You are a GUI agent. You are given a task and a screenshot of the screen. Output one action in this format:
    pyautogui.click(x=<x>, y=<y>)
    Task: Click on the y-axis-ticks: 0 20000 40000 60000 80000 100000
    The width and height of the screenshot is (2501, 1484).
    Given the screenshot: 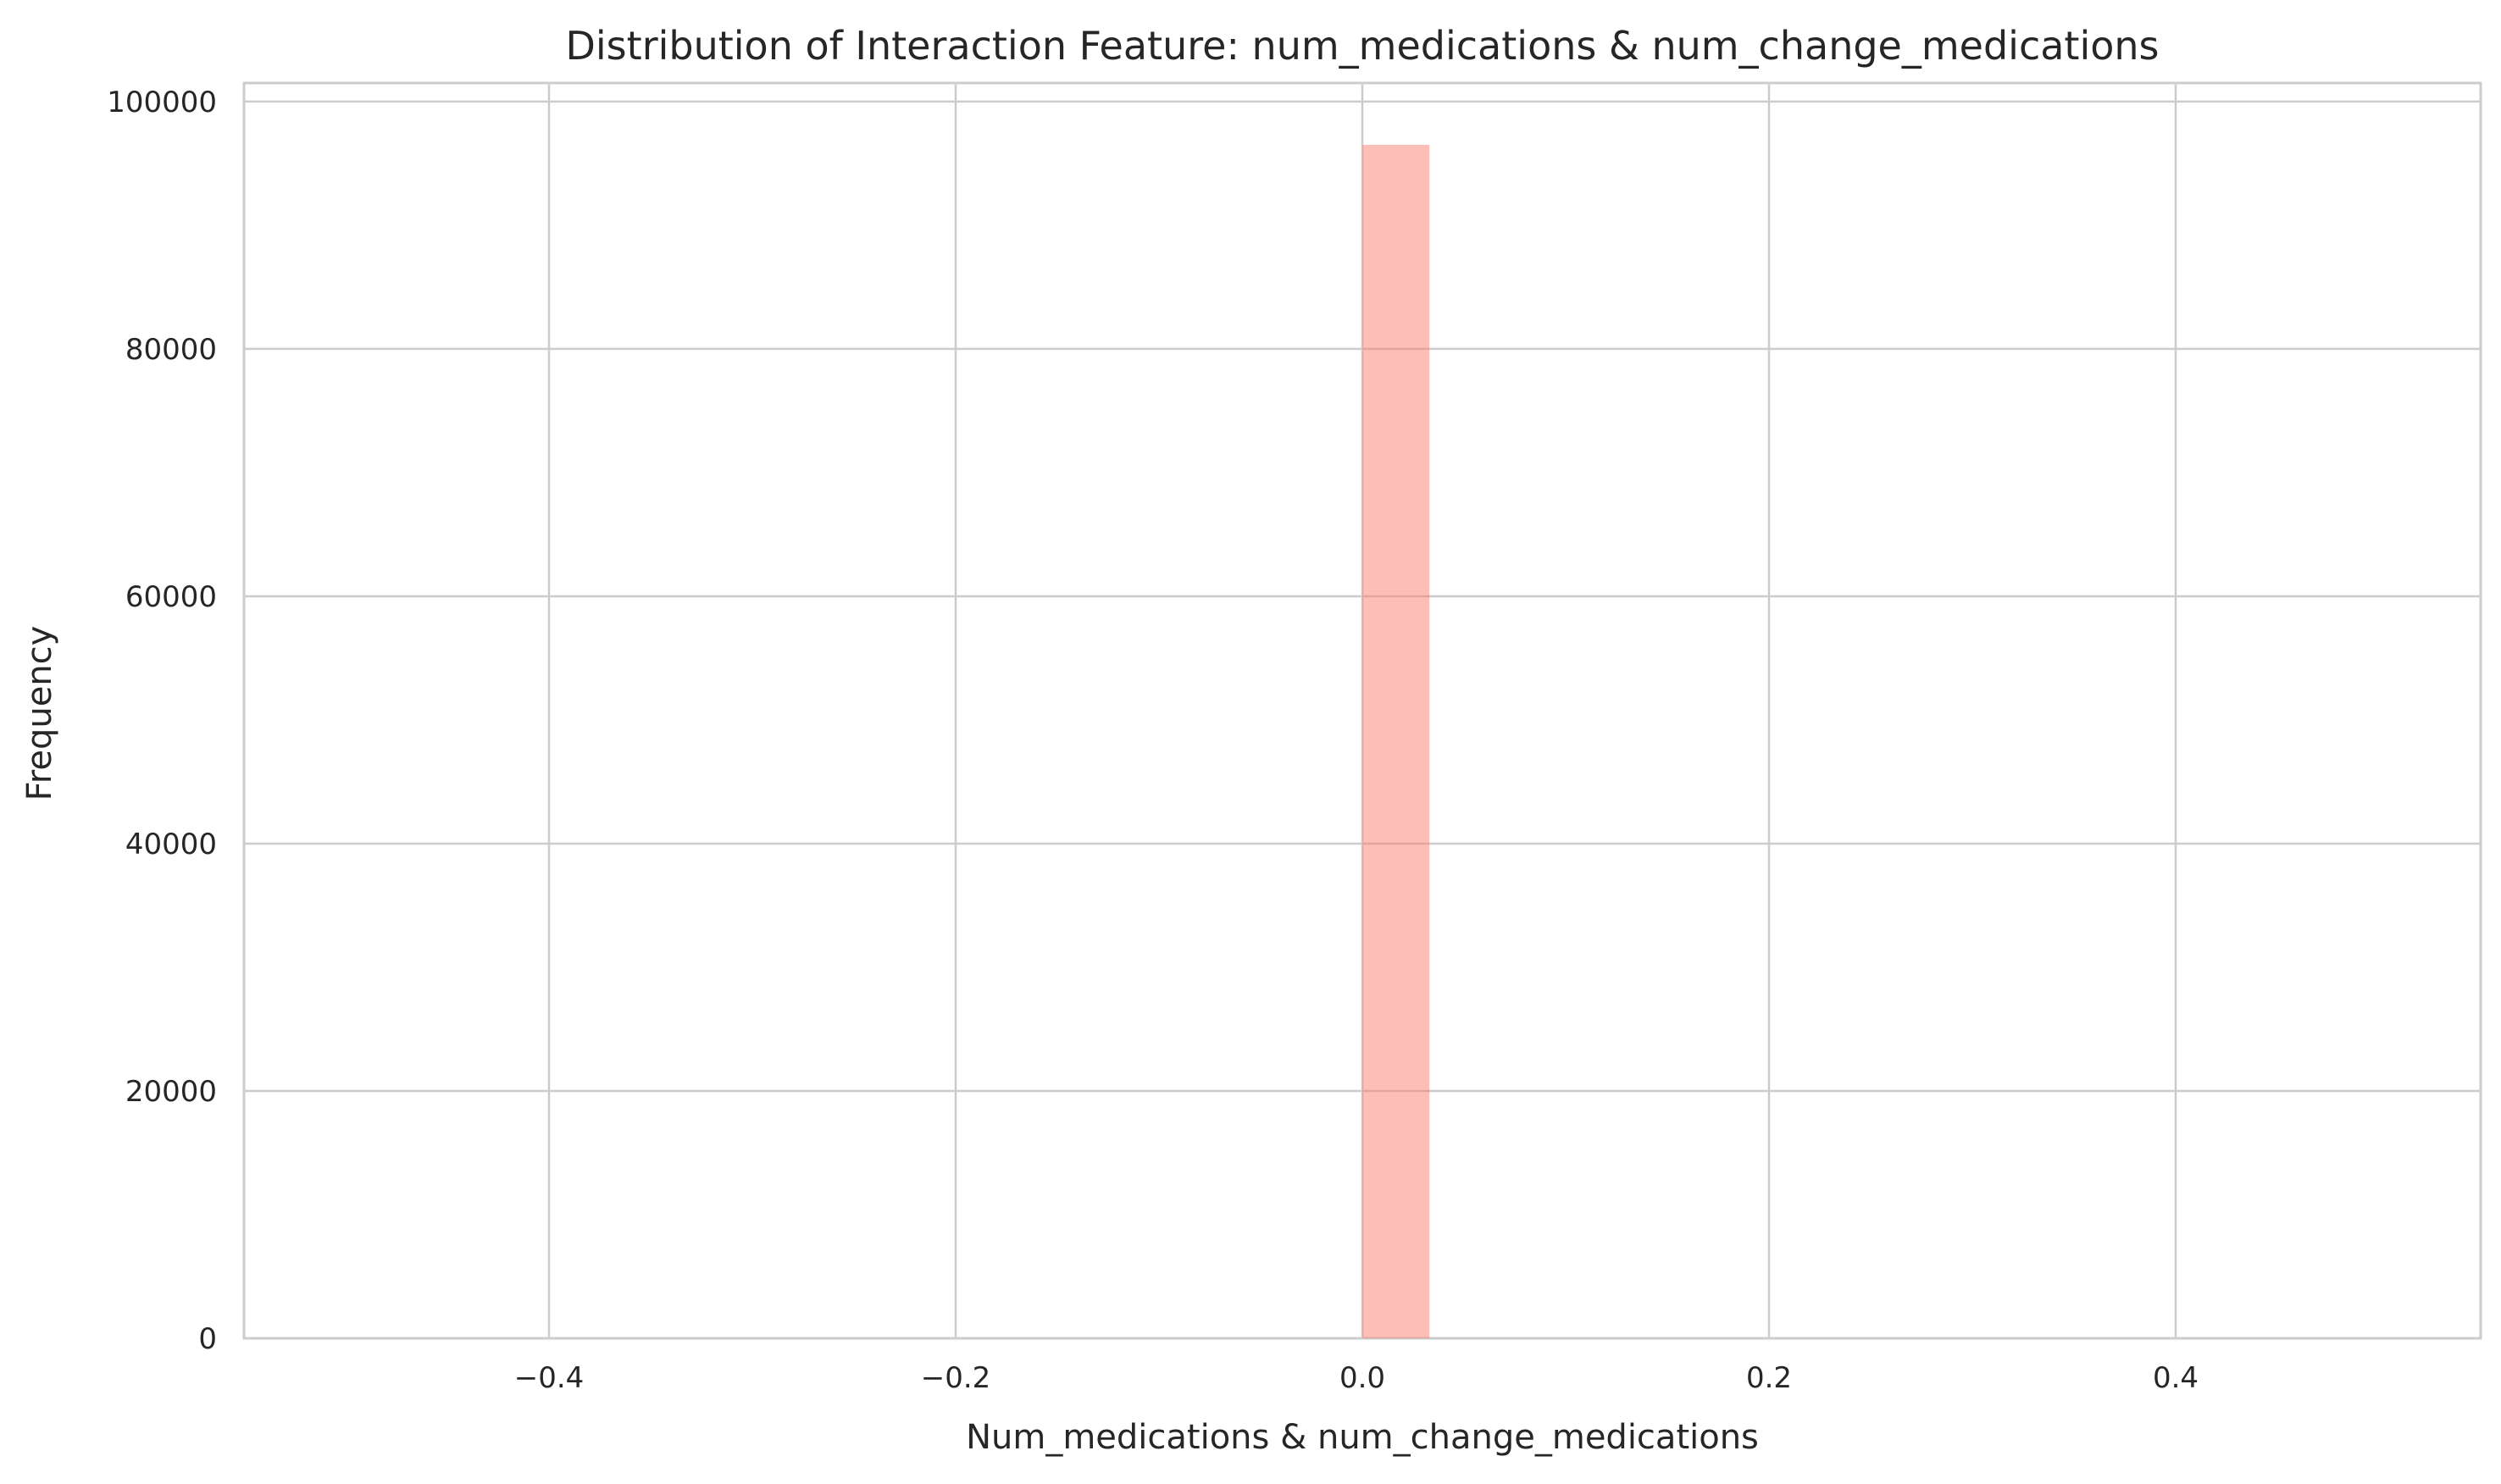 What is the action you would take?
    pyautogui.click(x=162, y=721)
    